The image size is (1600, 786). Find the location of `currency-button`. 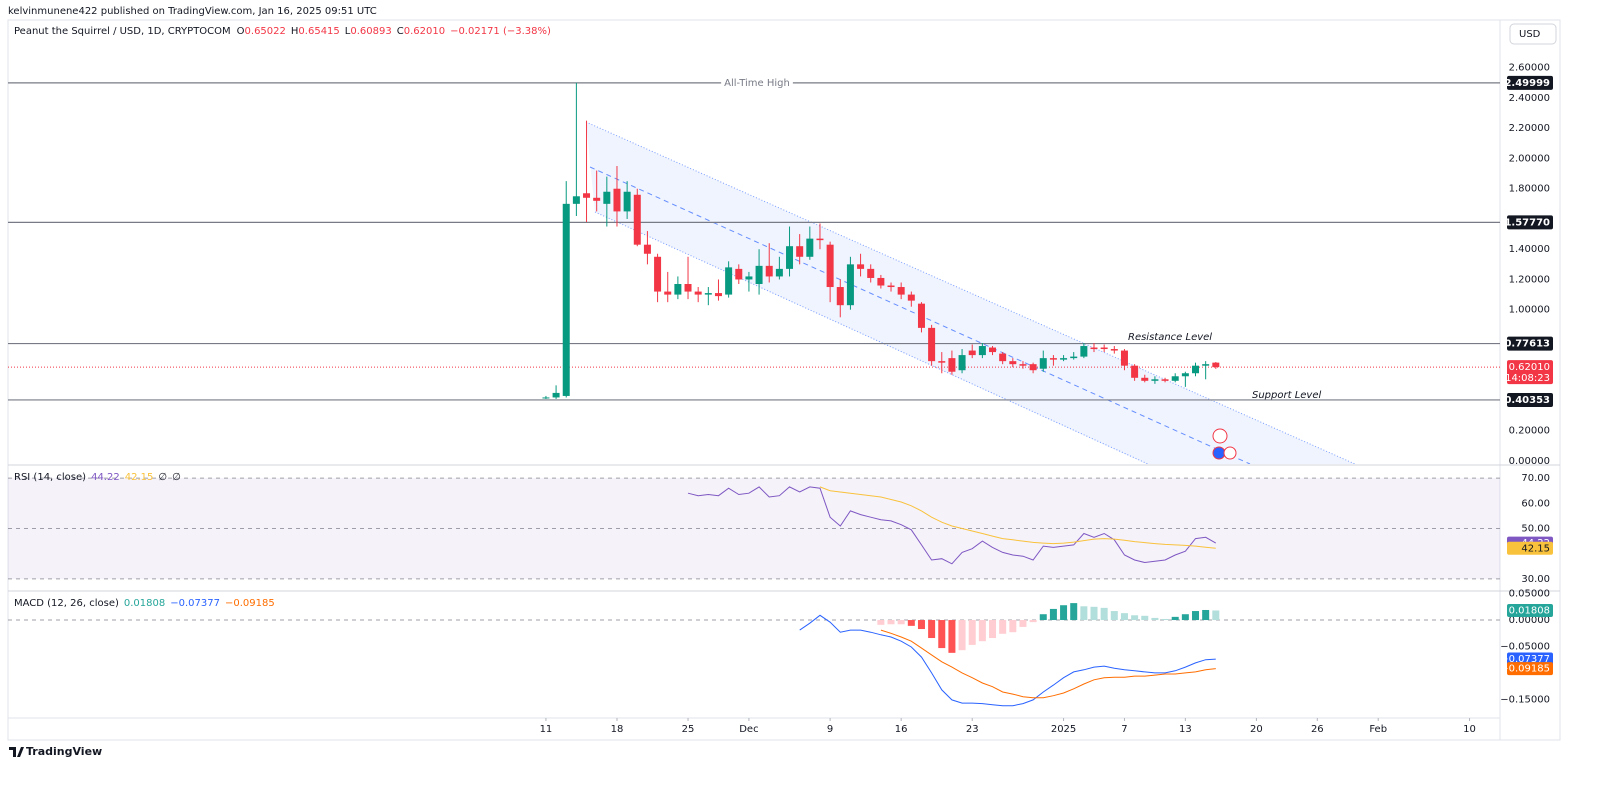

currency-button is located at coordinates (1533, 34).